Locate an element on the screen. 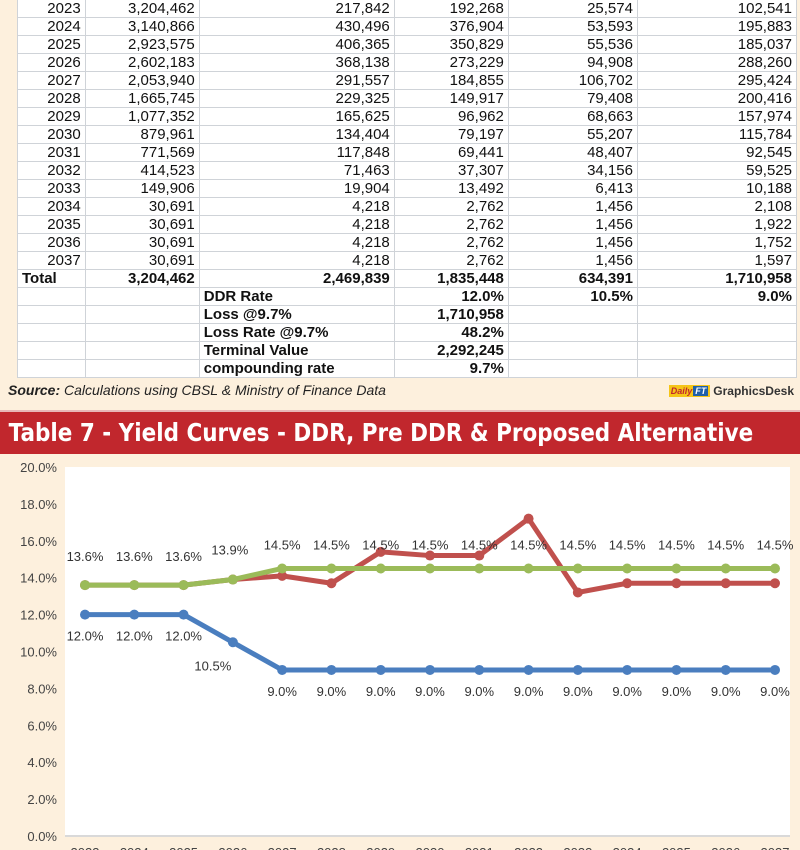 This screenshot has width=800, height=850. x-tick-label: 2028 is located at coordinates (331, 847).